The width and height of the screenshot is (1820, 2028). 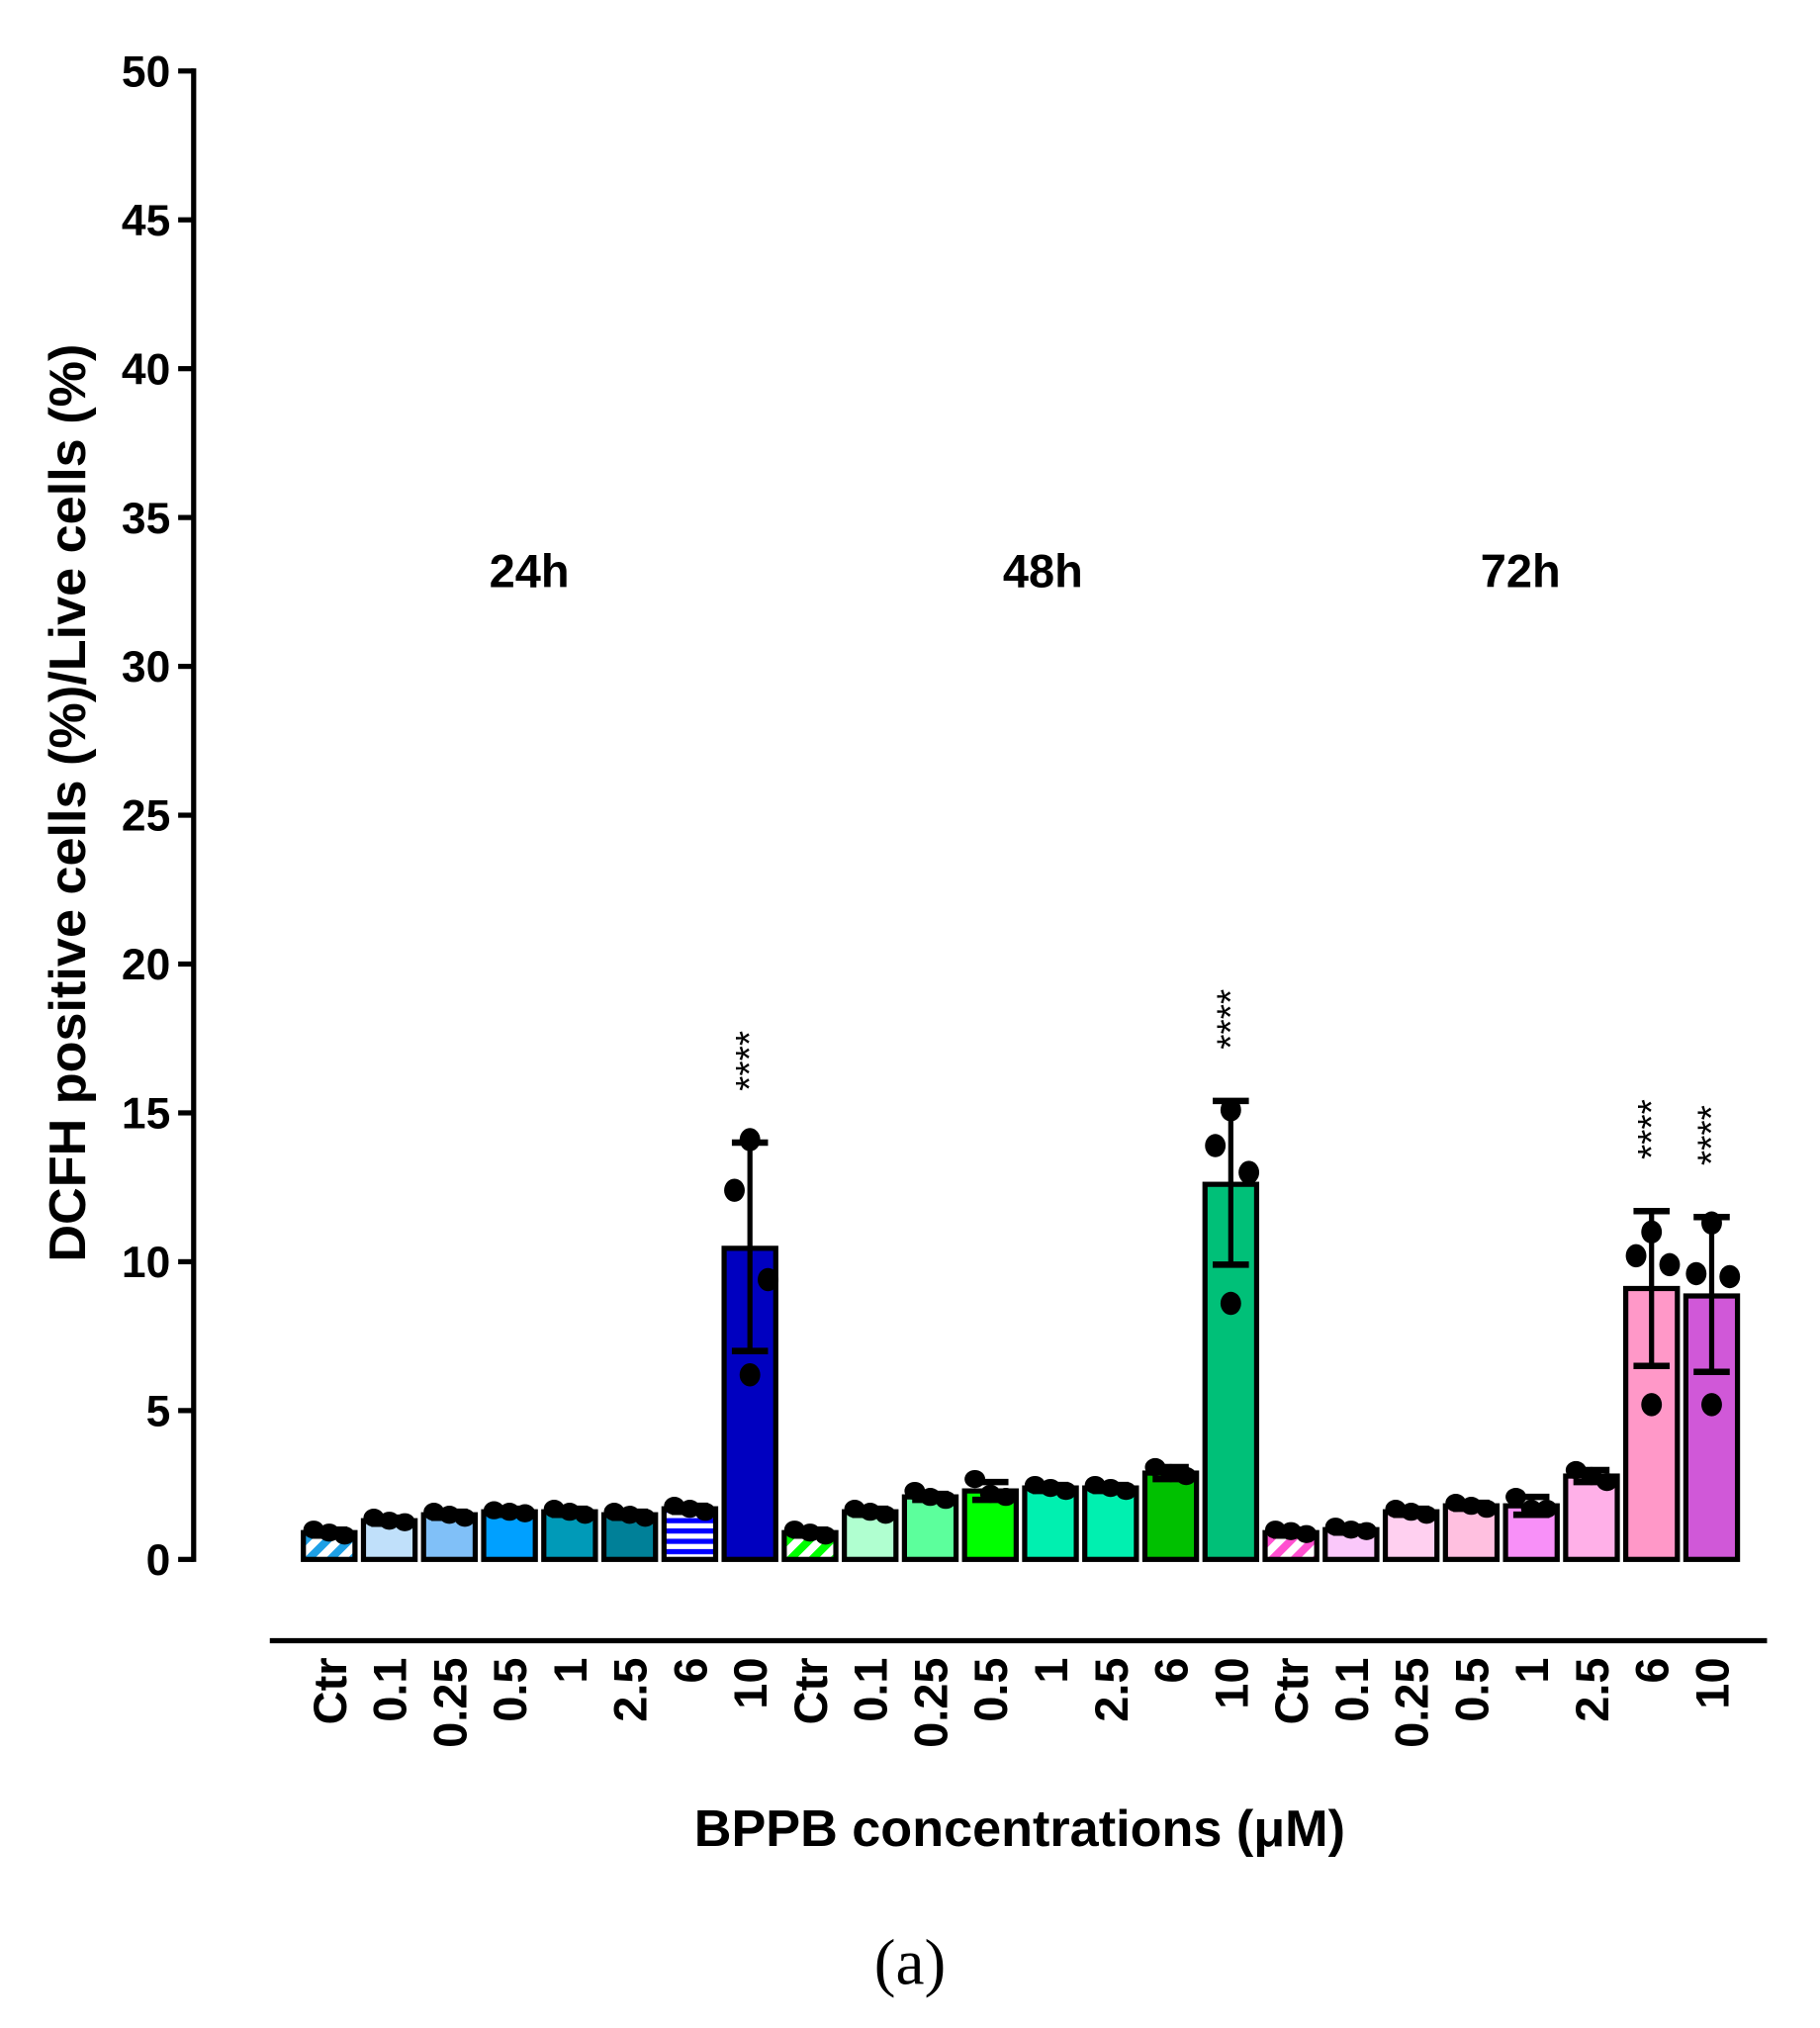 I want to click on bar, so click(x=1050, y=1523).